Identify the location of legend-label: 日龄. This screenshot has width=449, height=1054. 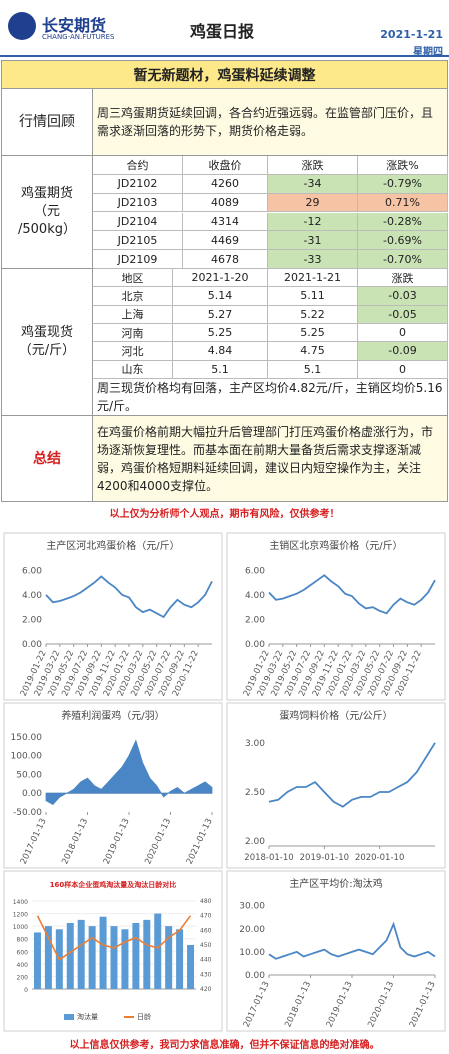
(144, 1016).